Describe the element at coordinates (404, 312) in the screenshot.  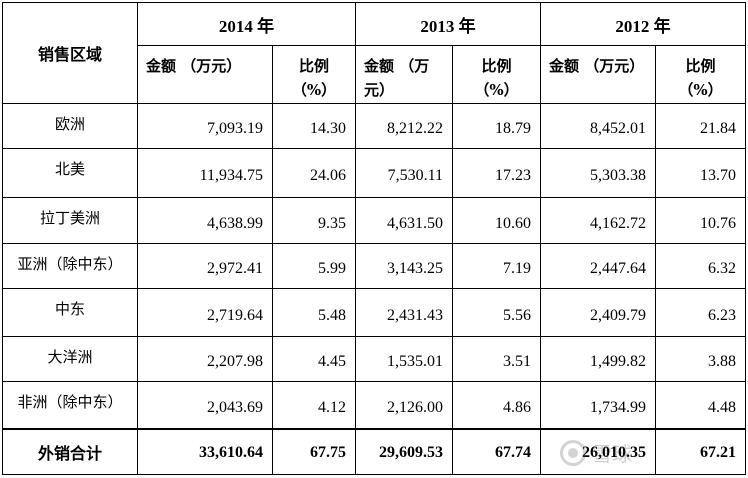
I see `amount-cell: 2,431.43` at that location.